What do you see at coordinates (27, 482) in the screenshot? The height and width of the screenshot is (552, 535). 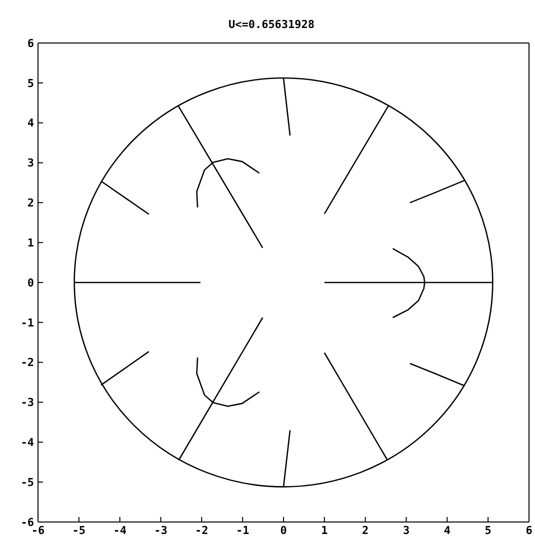 I see `y-tick-label: -5` at bounding box center [27, 482].